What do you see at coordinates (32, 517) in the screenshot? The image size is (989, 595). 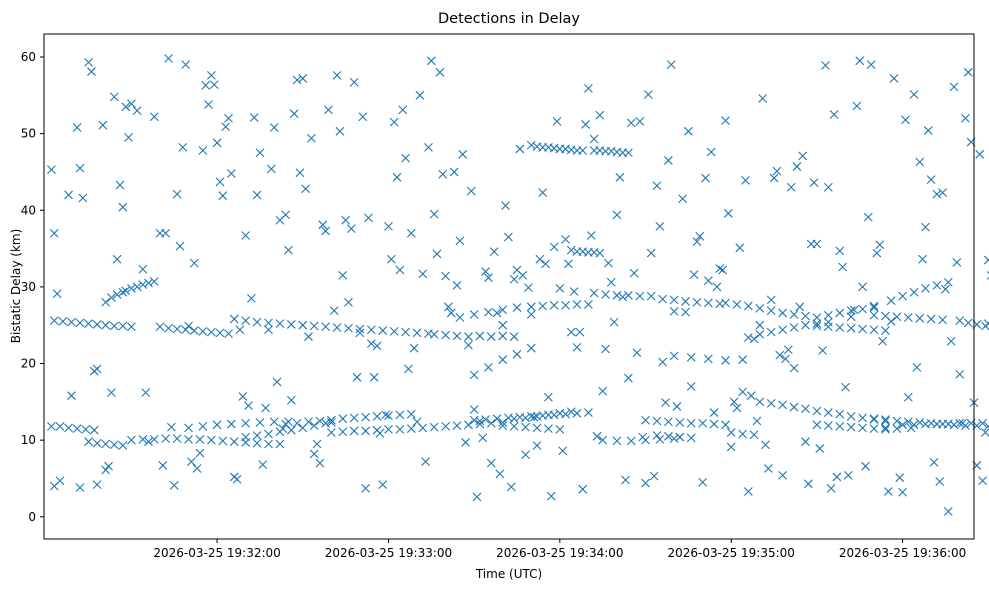 I see `y-tick-label: 0` at bounding box center [32, 517].